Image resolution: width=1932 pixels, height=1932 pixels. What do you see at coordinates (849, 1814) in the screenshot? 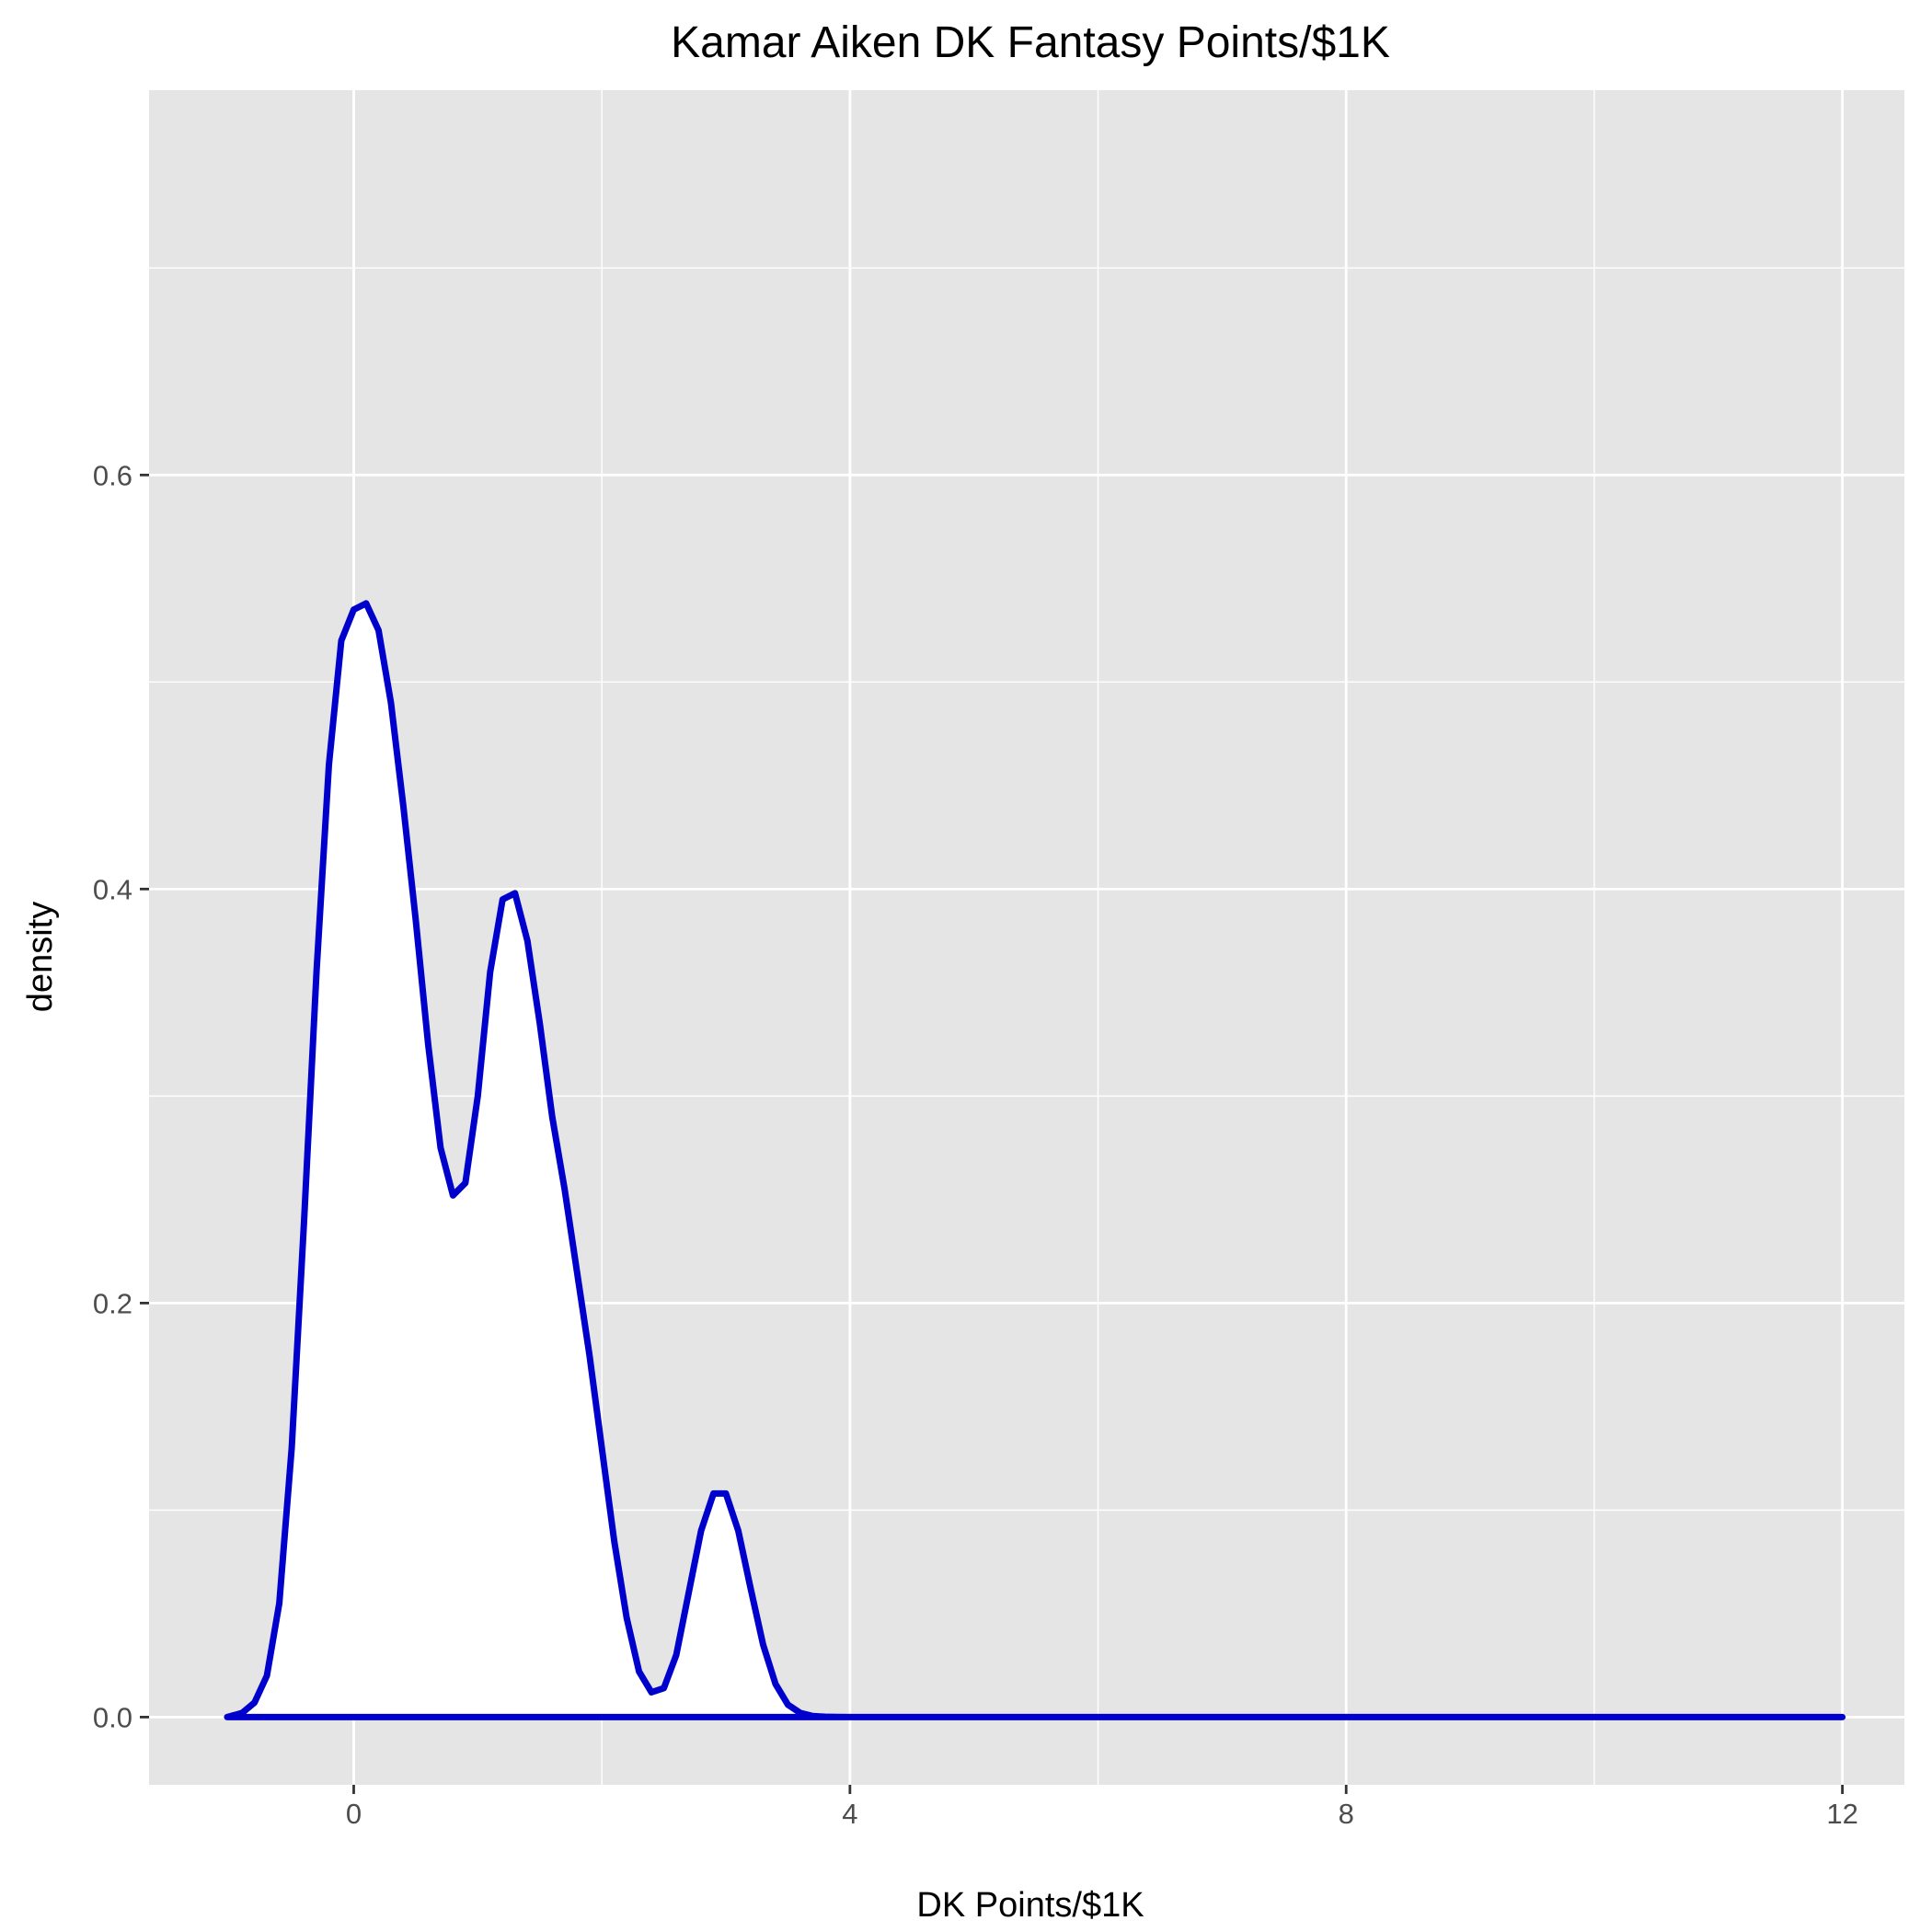
I see `x-tick-label: 4` at bounding box center [849, 1814].